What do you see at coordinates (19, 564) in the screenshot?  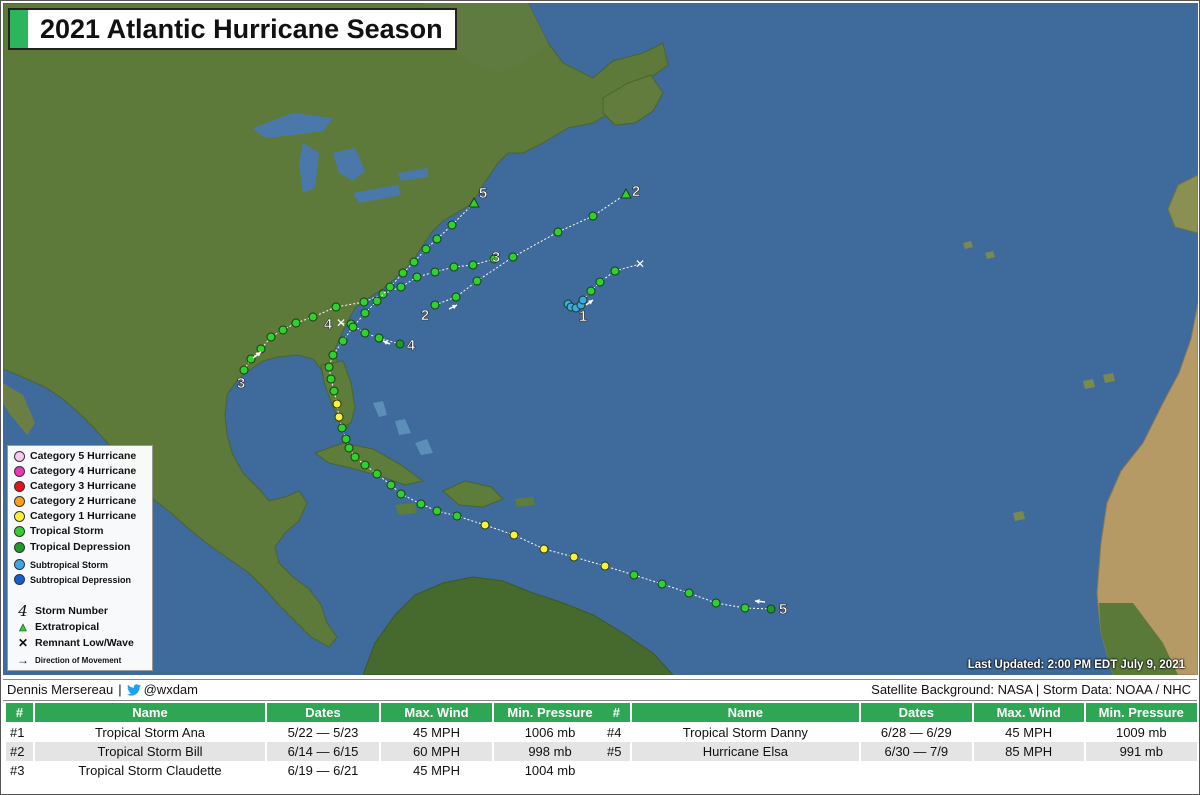 I see `subtropical-storm-dot-icon` at bounding box center [19, 564].